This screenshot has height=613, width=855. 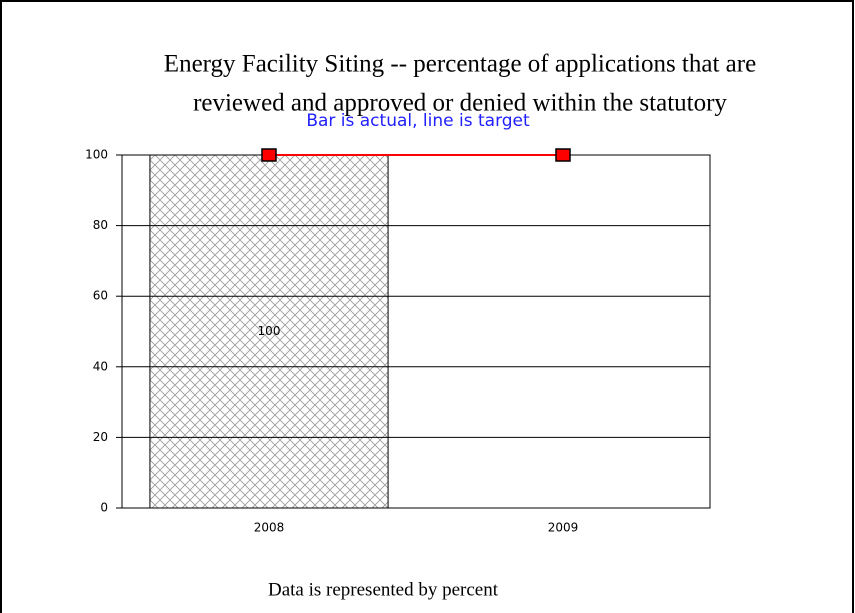 I want to click on y-tick-label: 60, so click(x=100, y=296).